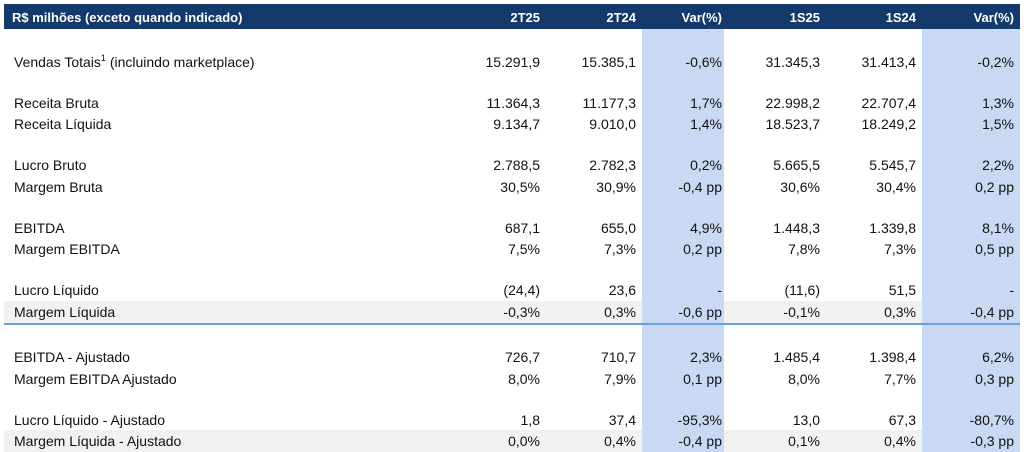 The height and width of the screenshot is (452, 1024). What do you see at coordinates (994, 379) in the screenshot?
I see `value-var-semester: 0,3 pp` at bounding box center [994, 379].